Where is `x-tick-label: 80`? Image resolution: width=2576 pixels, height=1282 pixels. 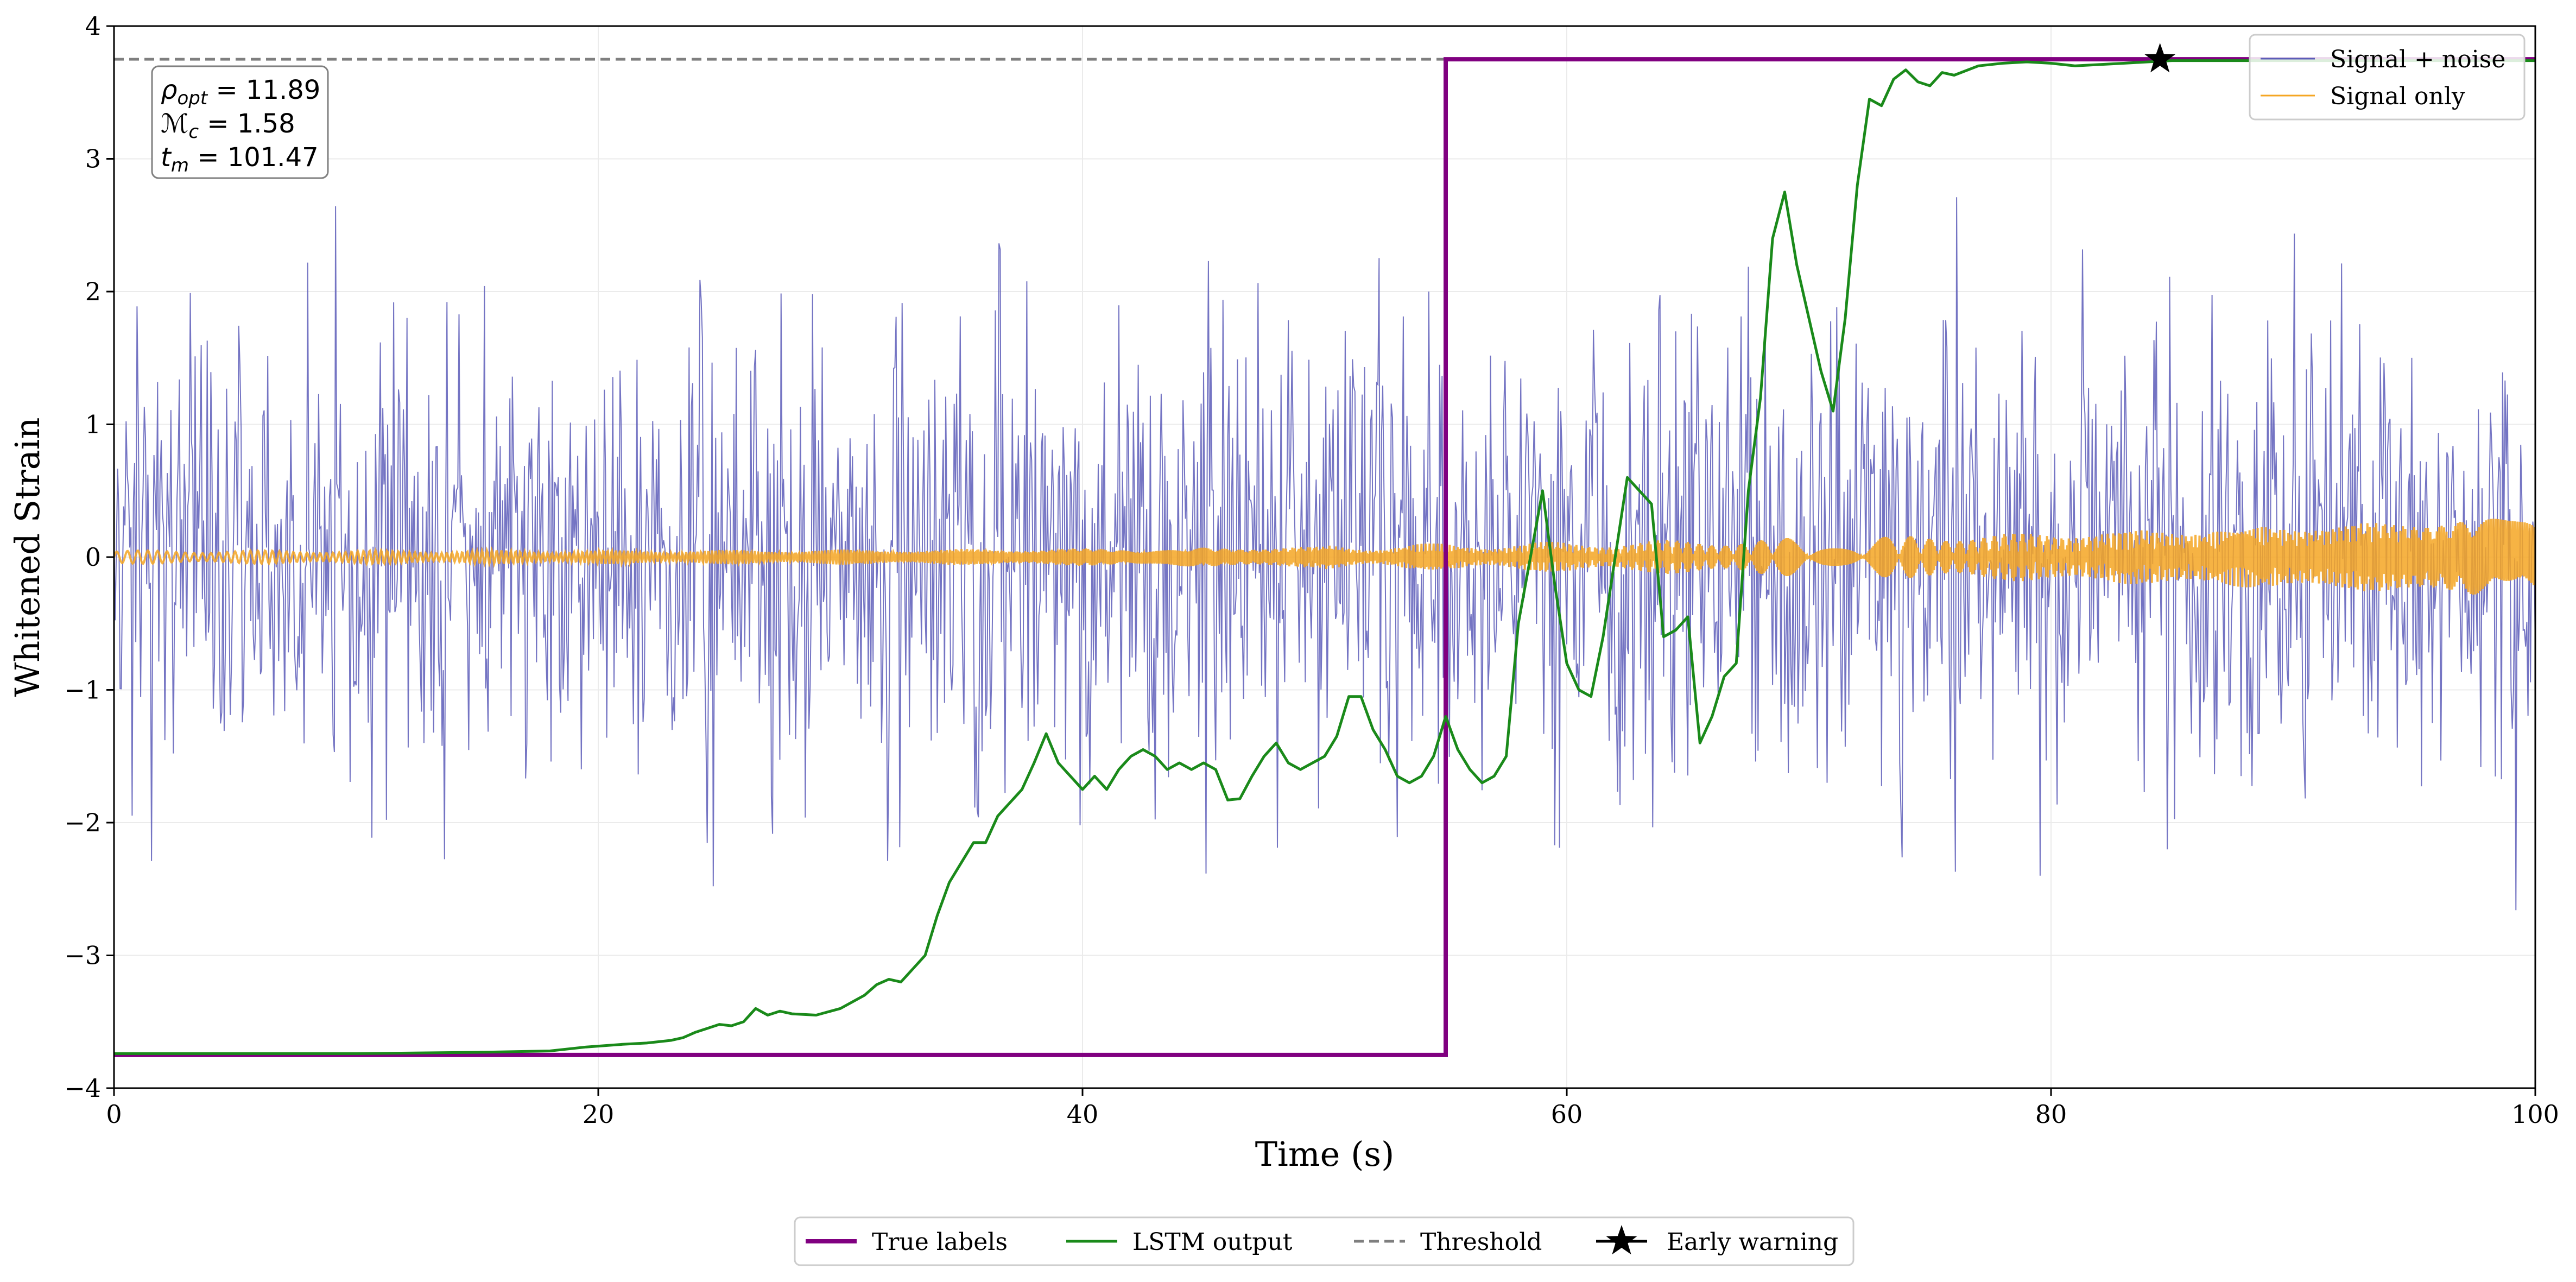 x-tick-label: 80 is located at coordinates (2051, 1114).